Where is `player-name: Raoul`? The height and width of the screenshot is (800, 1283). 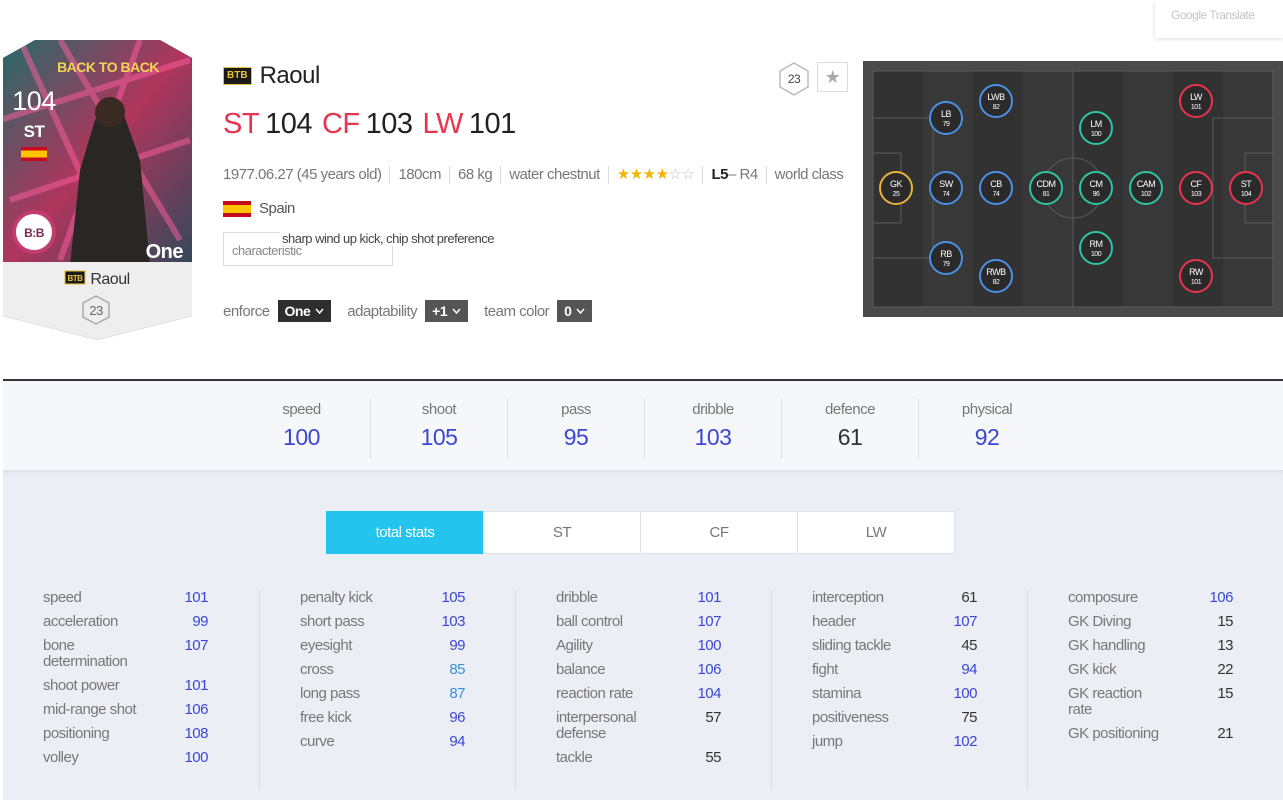
player-name: Raoul is located at coordinates (290, 75).